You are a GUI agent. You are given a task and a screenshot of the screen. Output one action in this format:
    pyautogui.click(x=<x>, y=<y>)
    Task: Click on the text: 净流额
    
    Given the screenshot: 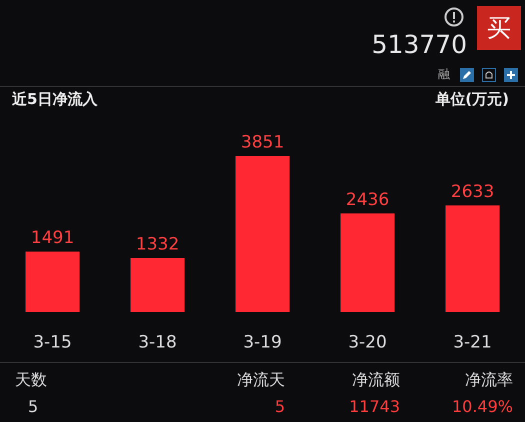 What is the action you would take?
    pyautogui.click(x=376, y=380)
    